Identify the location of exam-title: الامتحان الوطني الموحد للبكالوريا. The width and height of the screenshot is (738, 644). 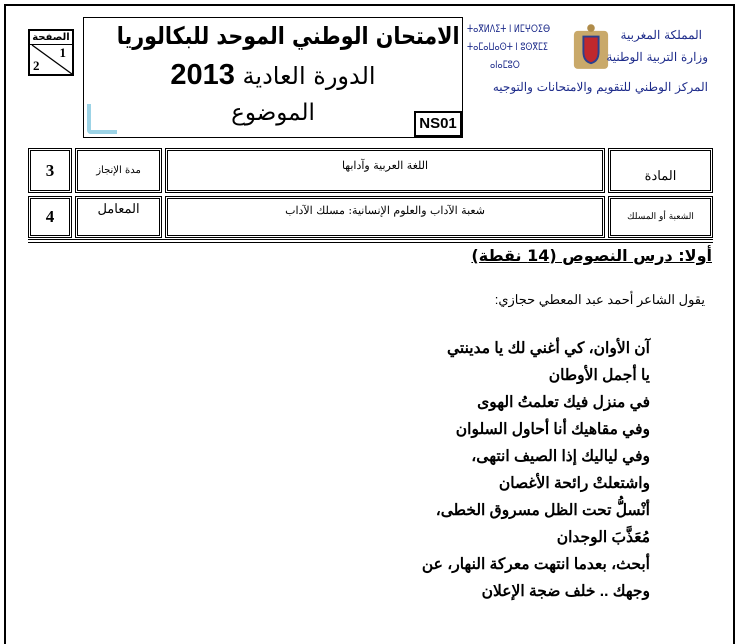
(288, 36).